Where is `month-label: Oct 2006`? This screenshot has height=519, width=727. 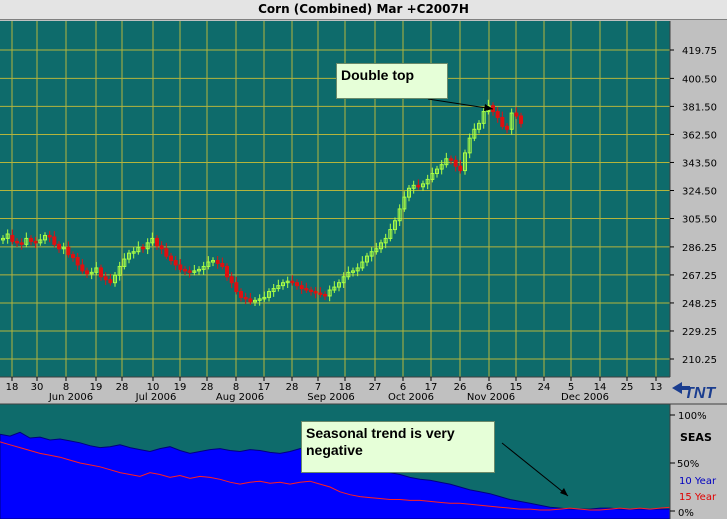 month-label: Oct 2006 is located at coordinates (411, 397).